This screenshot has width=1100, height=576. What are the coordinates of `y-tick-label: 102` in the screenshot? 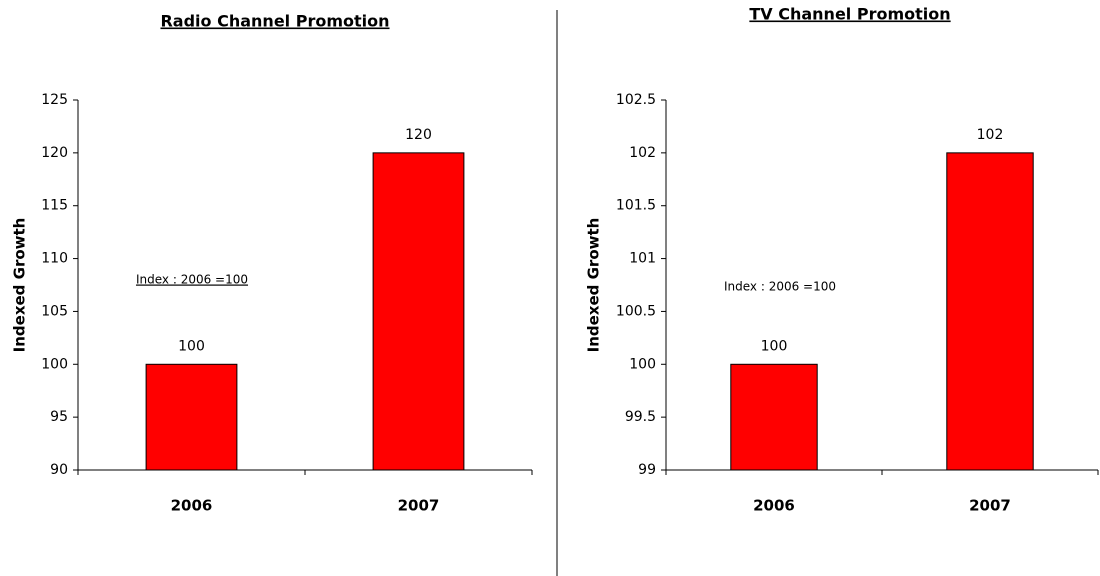 It's located at (642, 153).